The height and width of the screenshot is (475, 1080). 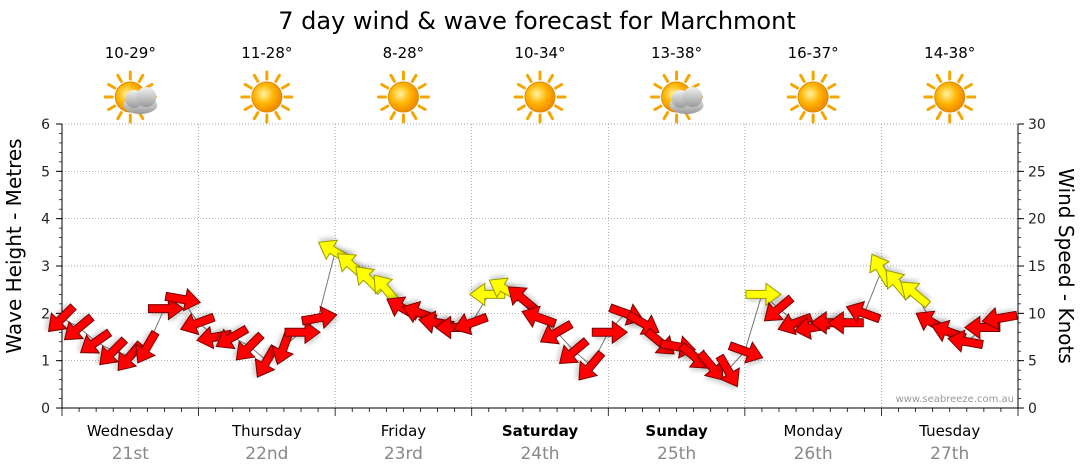 What do you see at coordinates (130, 97) in the screenshot?
I see `partly-cloudy-icon` at bounding box center [130, 97].